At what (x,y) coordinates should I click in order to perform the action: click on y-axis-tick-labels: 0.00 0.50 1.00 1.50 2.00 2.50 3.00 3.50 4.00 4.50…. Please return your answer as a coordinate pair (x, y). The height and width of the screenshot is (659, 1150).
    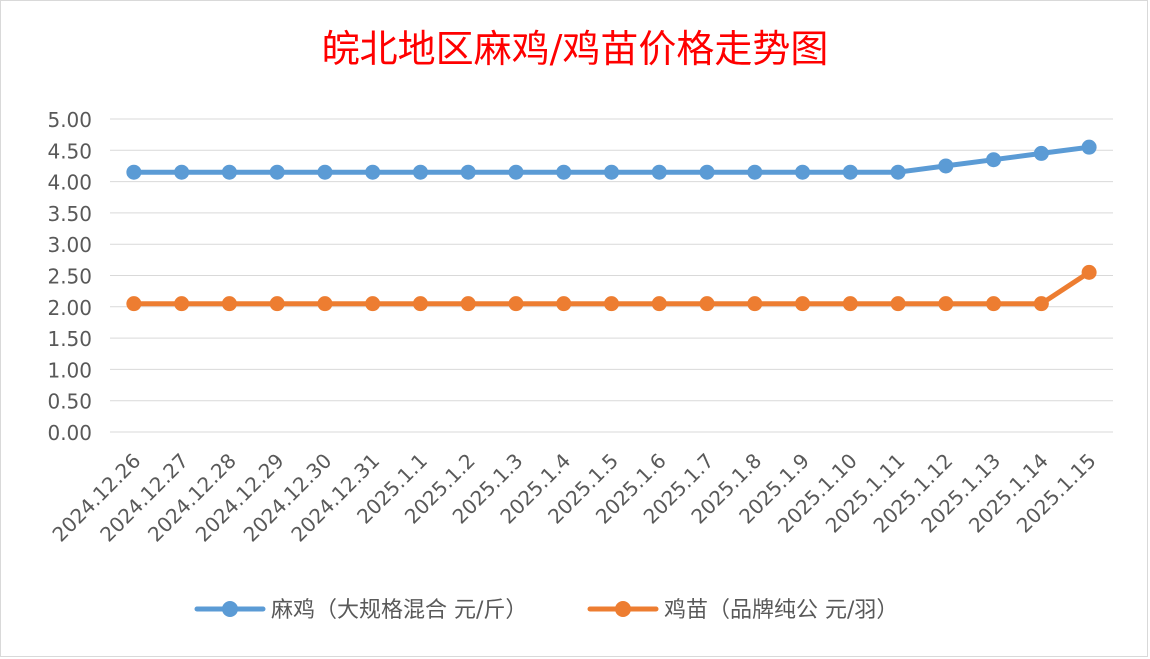
    Looking at the image, I should click on (69, 276).